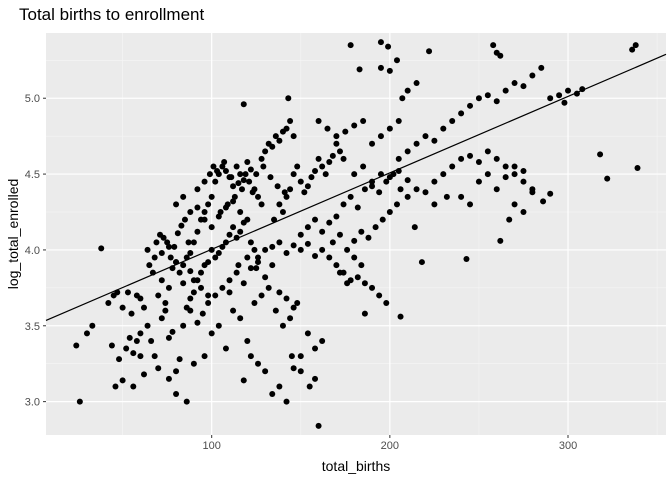  I want to click on y-tick-label: 5.0, so click(32, 99).